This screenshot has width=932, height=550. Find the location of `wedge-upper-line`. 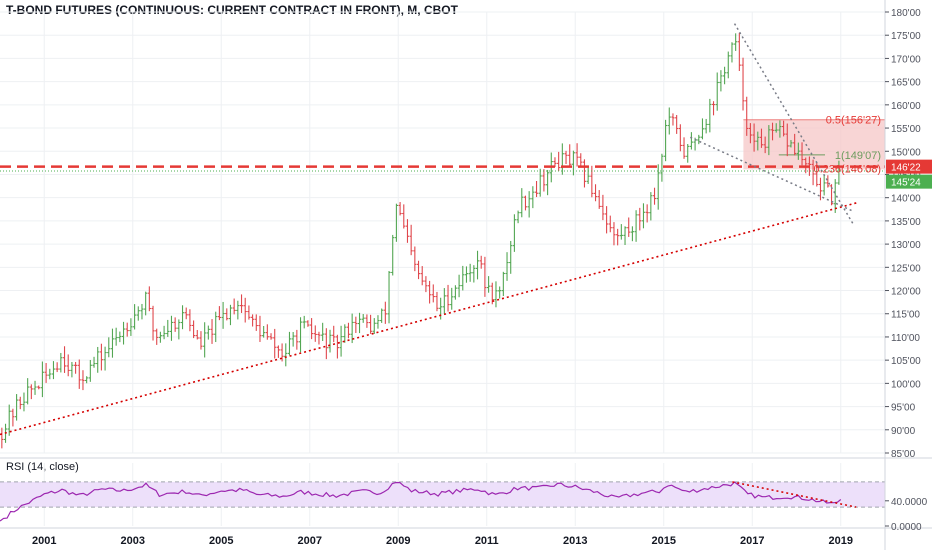

wedge-upper-line is located at coordinates (794, 124).